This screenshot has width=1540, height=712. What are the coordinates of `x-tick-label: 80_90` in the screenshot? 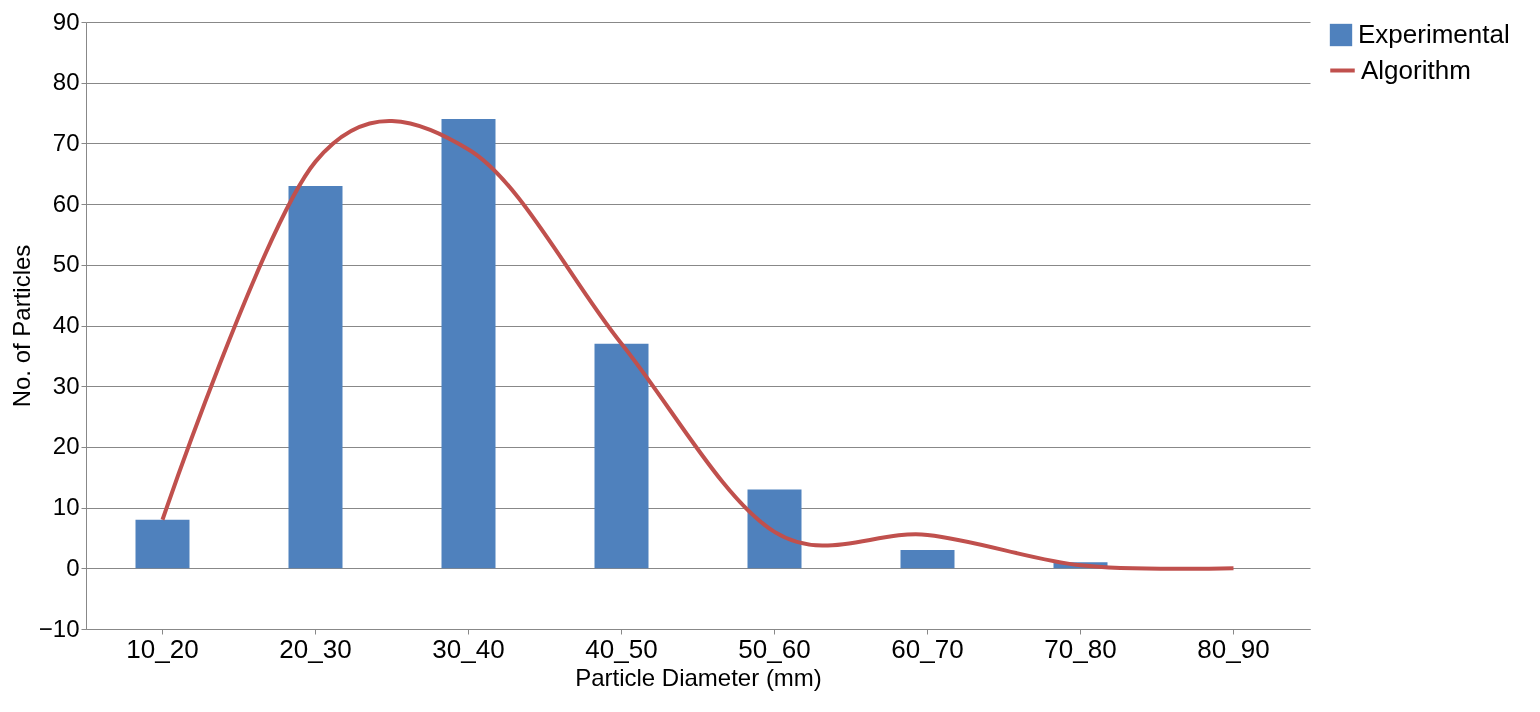 It's located at (1233, 648).